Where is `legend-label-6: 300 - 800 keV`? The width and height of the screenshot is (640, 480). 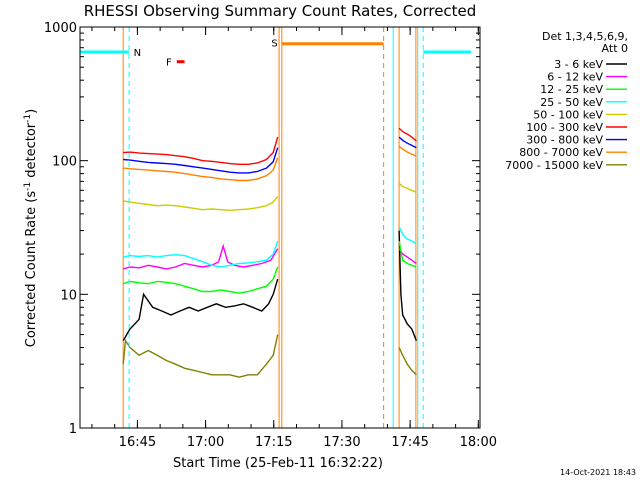 legend-label-6: 300 - 800 keV is located at coordinates (564, 140).